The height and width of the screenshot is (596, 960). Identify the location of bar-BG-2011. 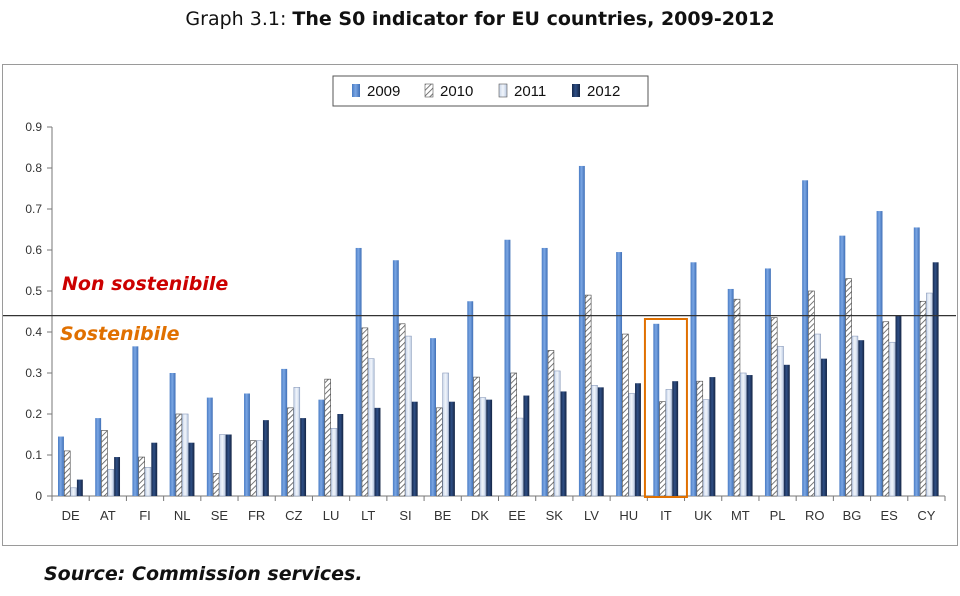
(855, 416).